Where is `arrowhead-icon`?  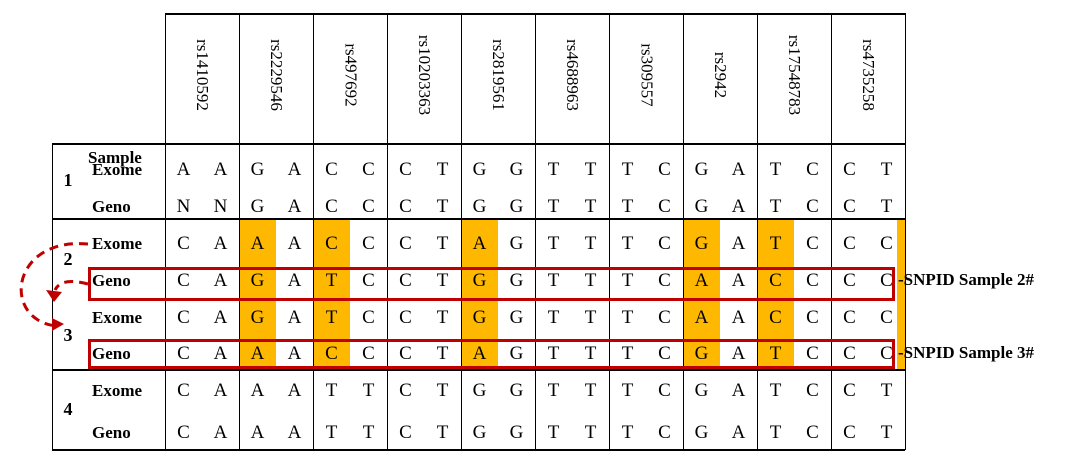
arrowhead-icon is located at coordinates (58, 324).